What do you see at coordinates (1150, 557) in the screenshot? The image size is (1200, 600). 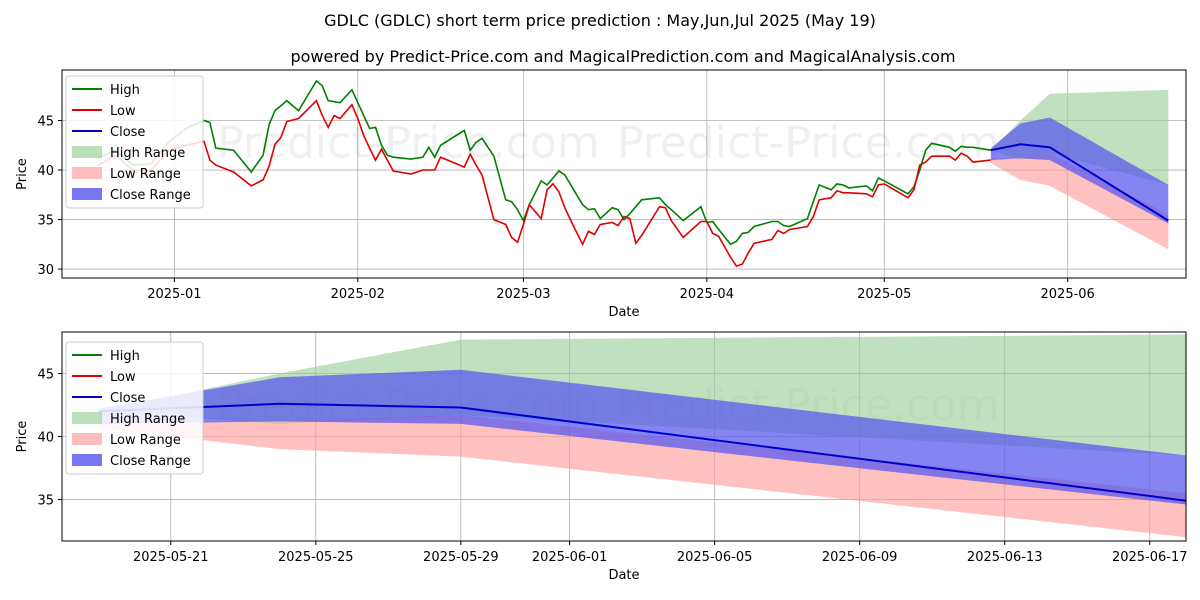 I see `x-tick-label: 2025-06-17` at bounding box center [1150, 557].